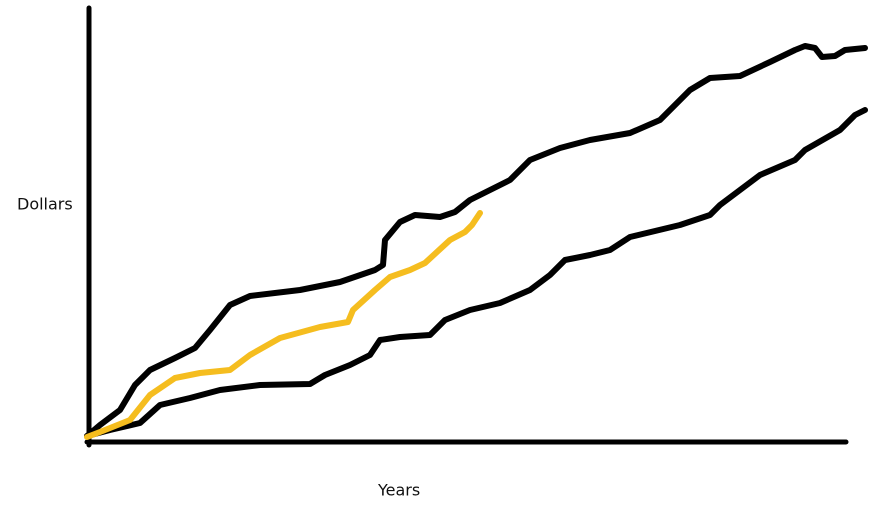 The width and height of the screenshot is (894, 514). What do you see at coordinates (45, 204) in the screenshot?
I see `y-axis-label: Dollars` at bounding box center [45, 204].